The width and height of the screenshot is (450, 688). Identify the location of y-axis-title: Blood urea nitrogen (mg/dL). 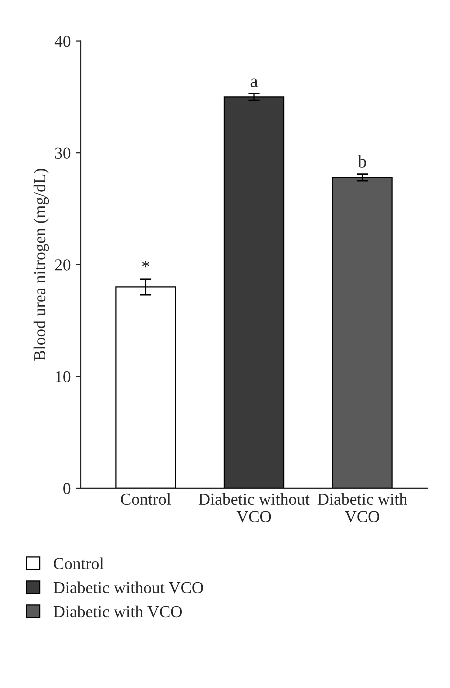
(42, 265).